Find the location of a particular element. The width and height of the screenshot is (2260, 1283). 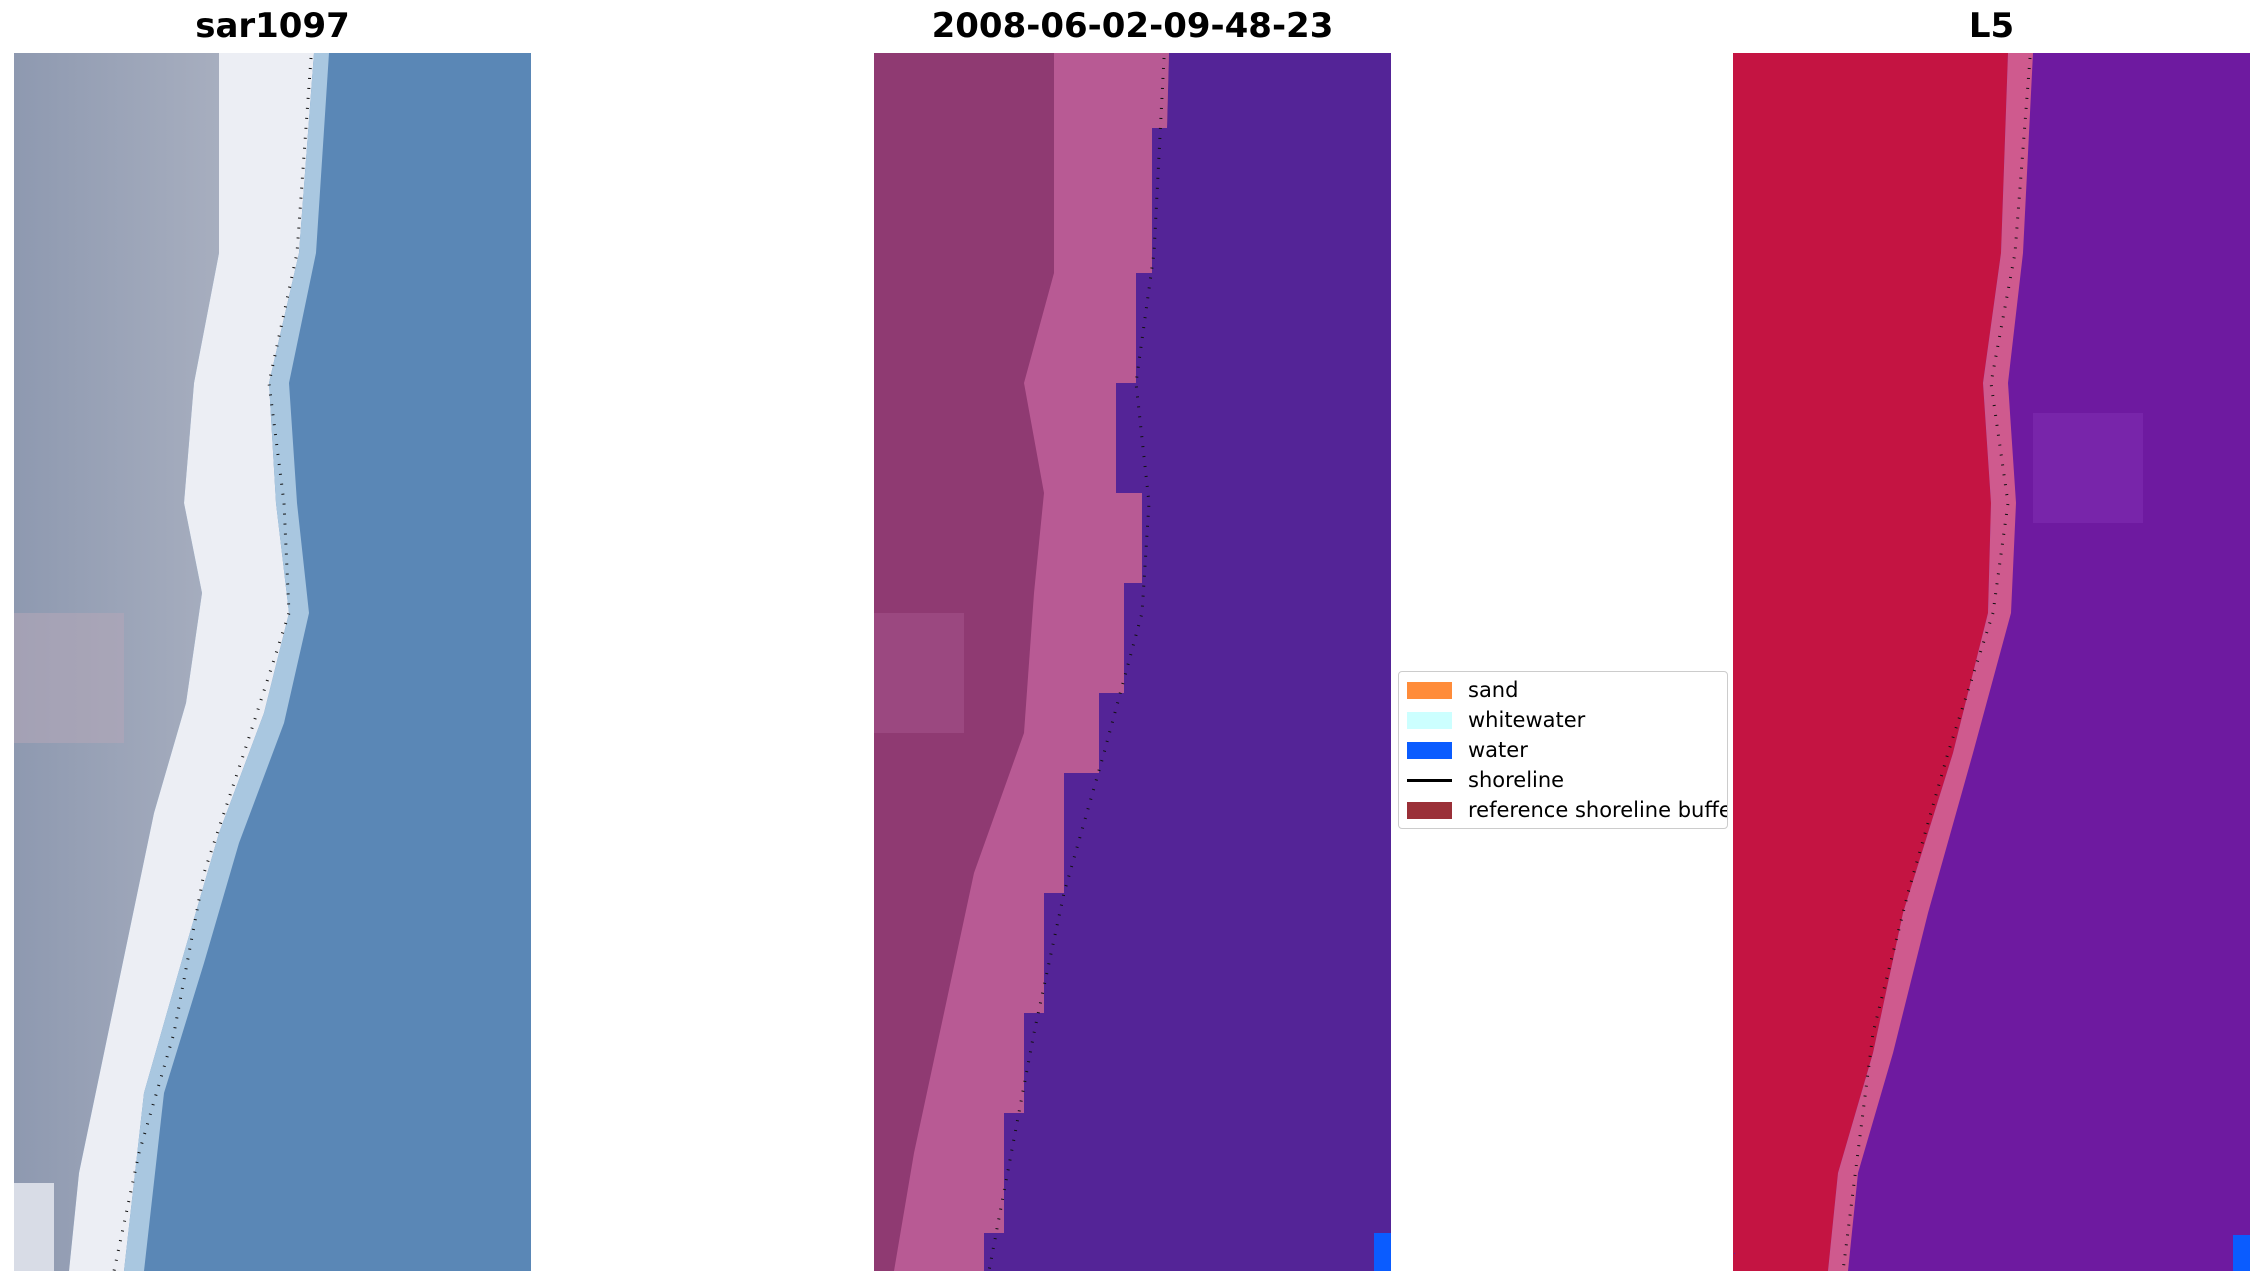

panel-title-classified: 2008-06-02-09-48-23 is located at coordinates (1132, 26).